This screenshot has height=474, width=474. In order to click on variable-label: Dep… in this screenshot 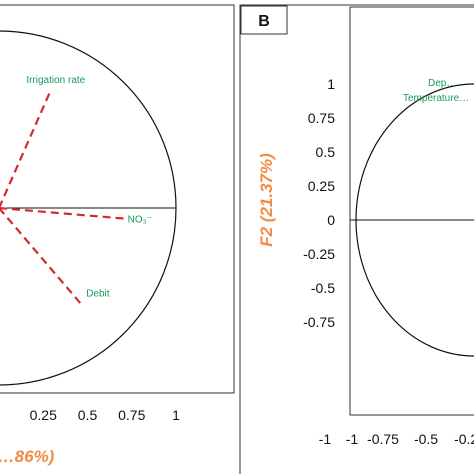, I will do `click(442, 83)`.